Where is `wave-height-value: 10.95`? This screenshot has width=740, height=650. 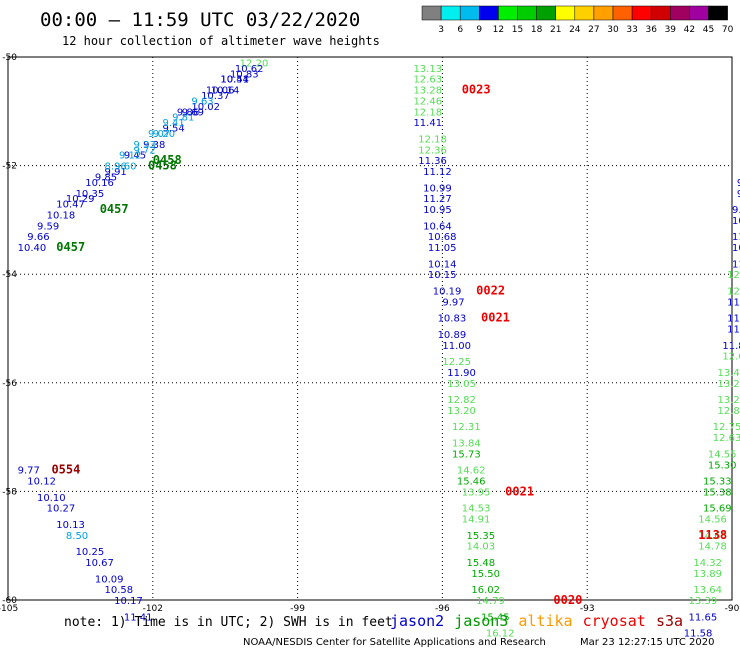
wave-height-value: 10.95 is located at coordinates (437, 210).